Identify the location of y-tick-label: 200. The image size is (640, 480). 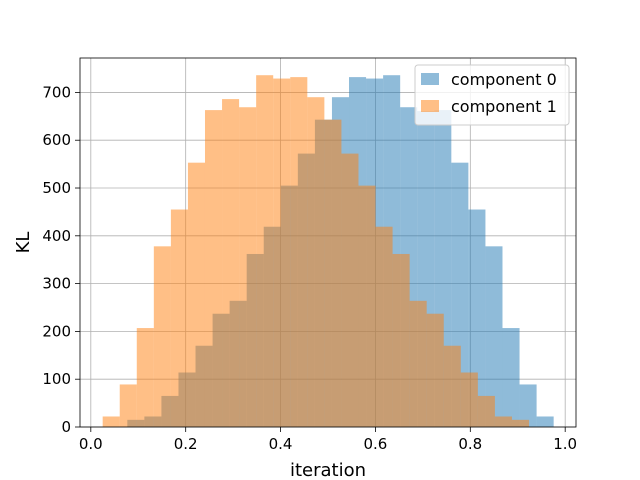
(56, 331).